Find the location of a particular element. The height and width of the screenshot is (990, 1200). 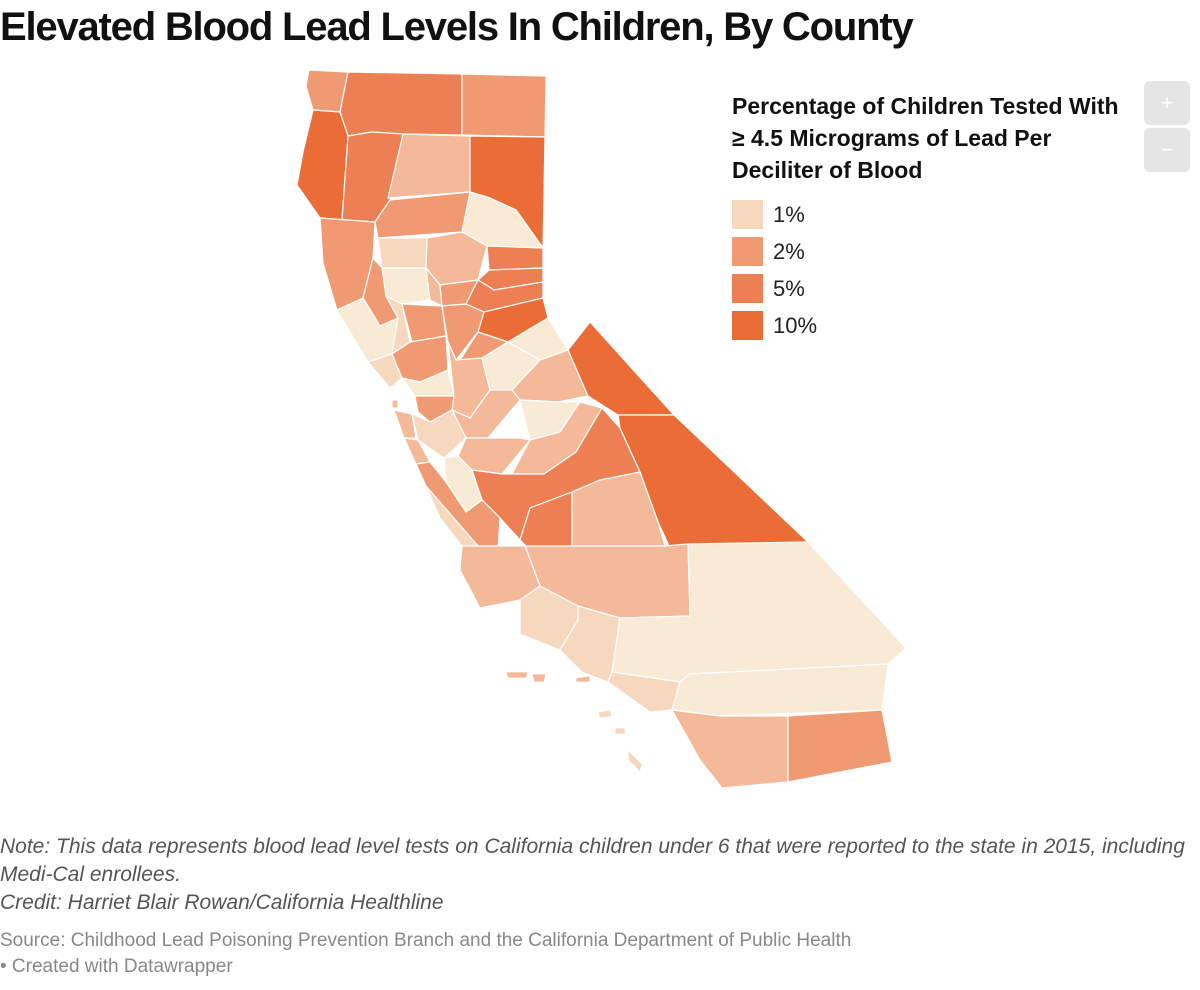

legend-label: 10% is located at coordinates (795, 325).